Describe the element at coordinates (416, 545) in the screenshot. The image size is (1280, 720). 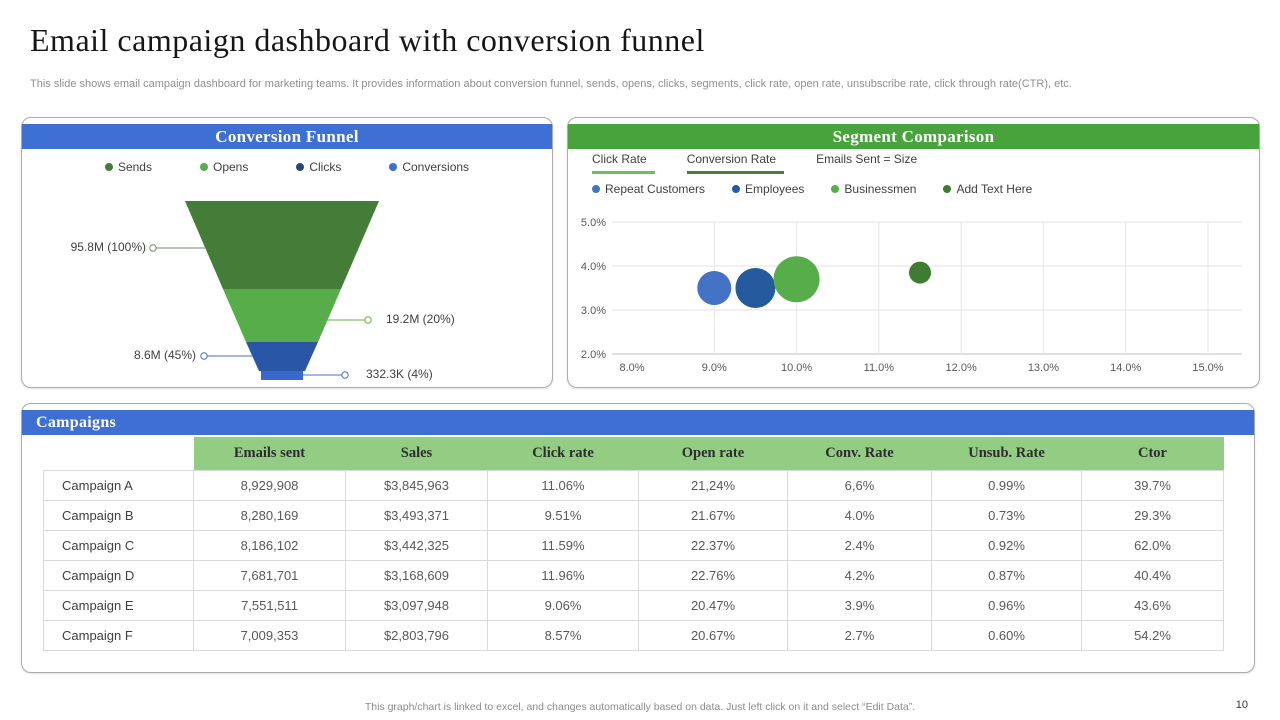
I see `cell: $3,442,325` at that location.